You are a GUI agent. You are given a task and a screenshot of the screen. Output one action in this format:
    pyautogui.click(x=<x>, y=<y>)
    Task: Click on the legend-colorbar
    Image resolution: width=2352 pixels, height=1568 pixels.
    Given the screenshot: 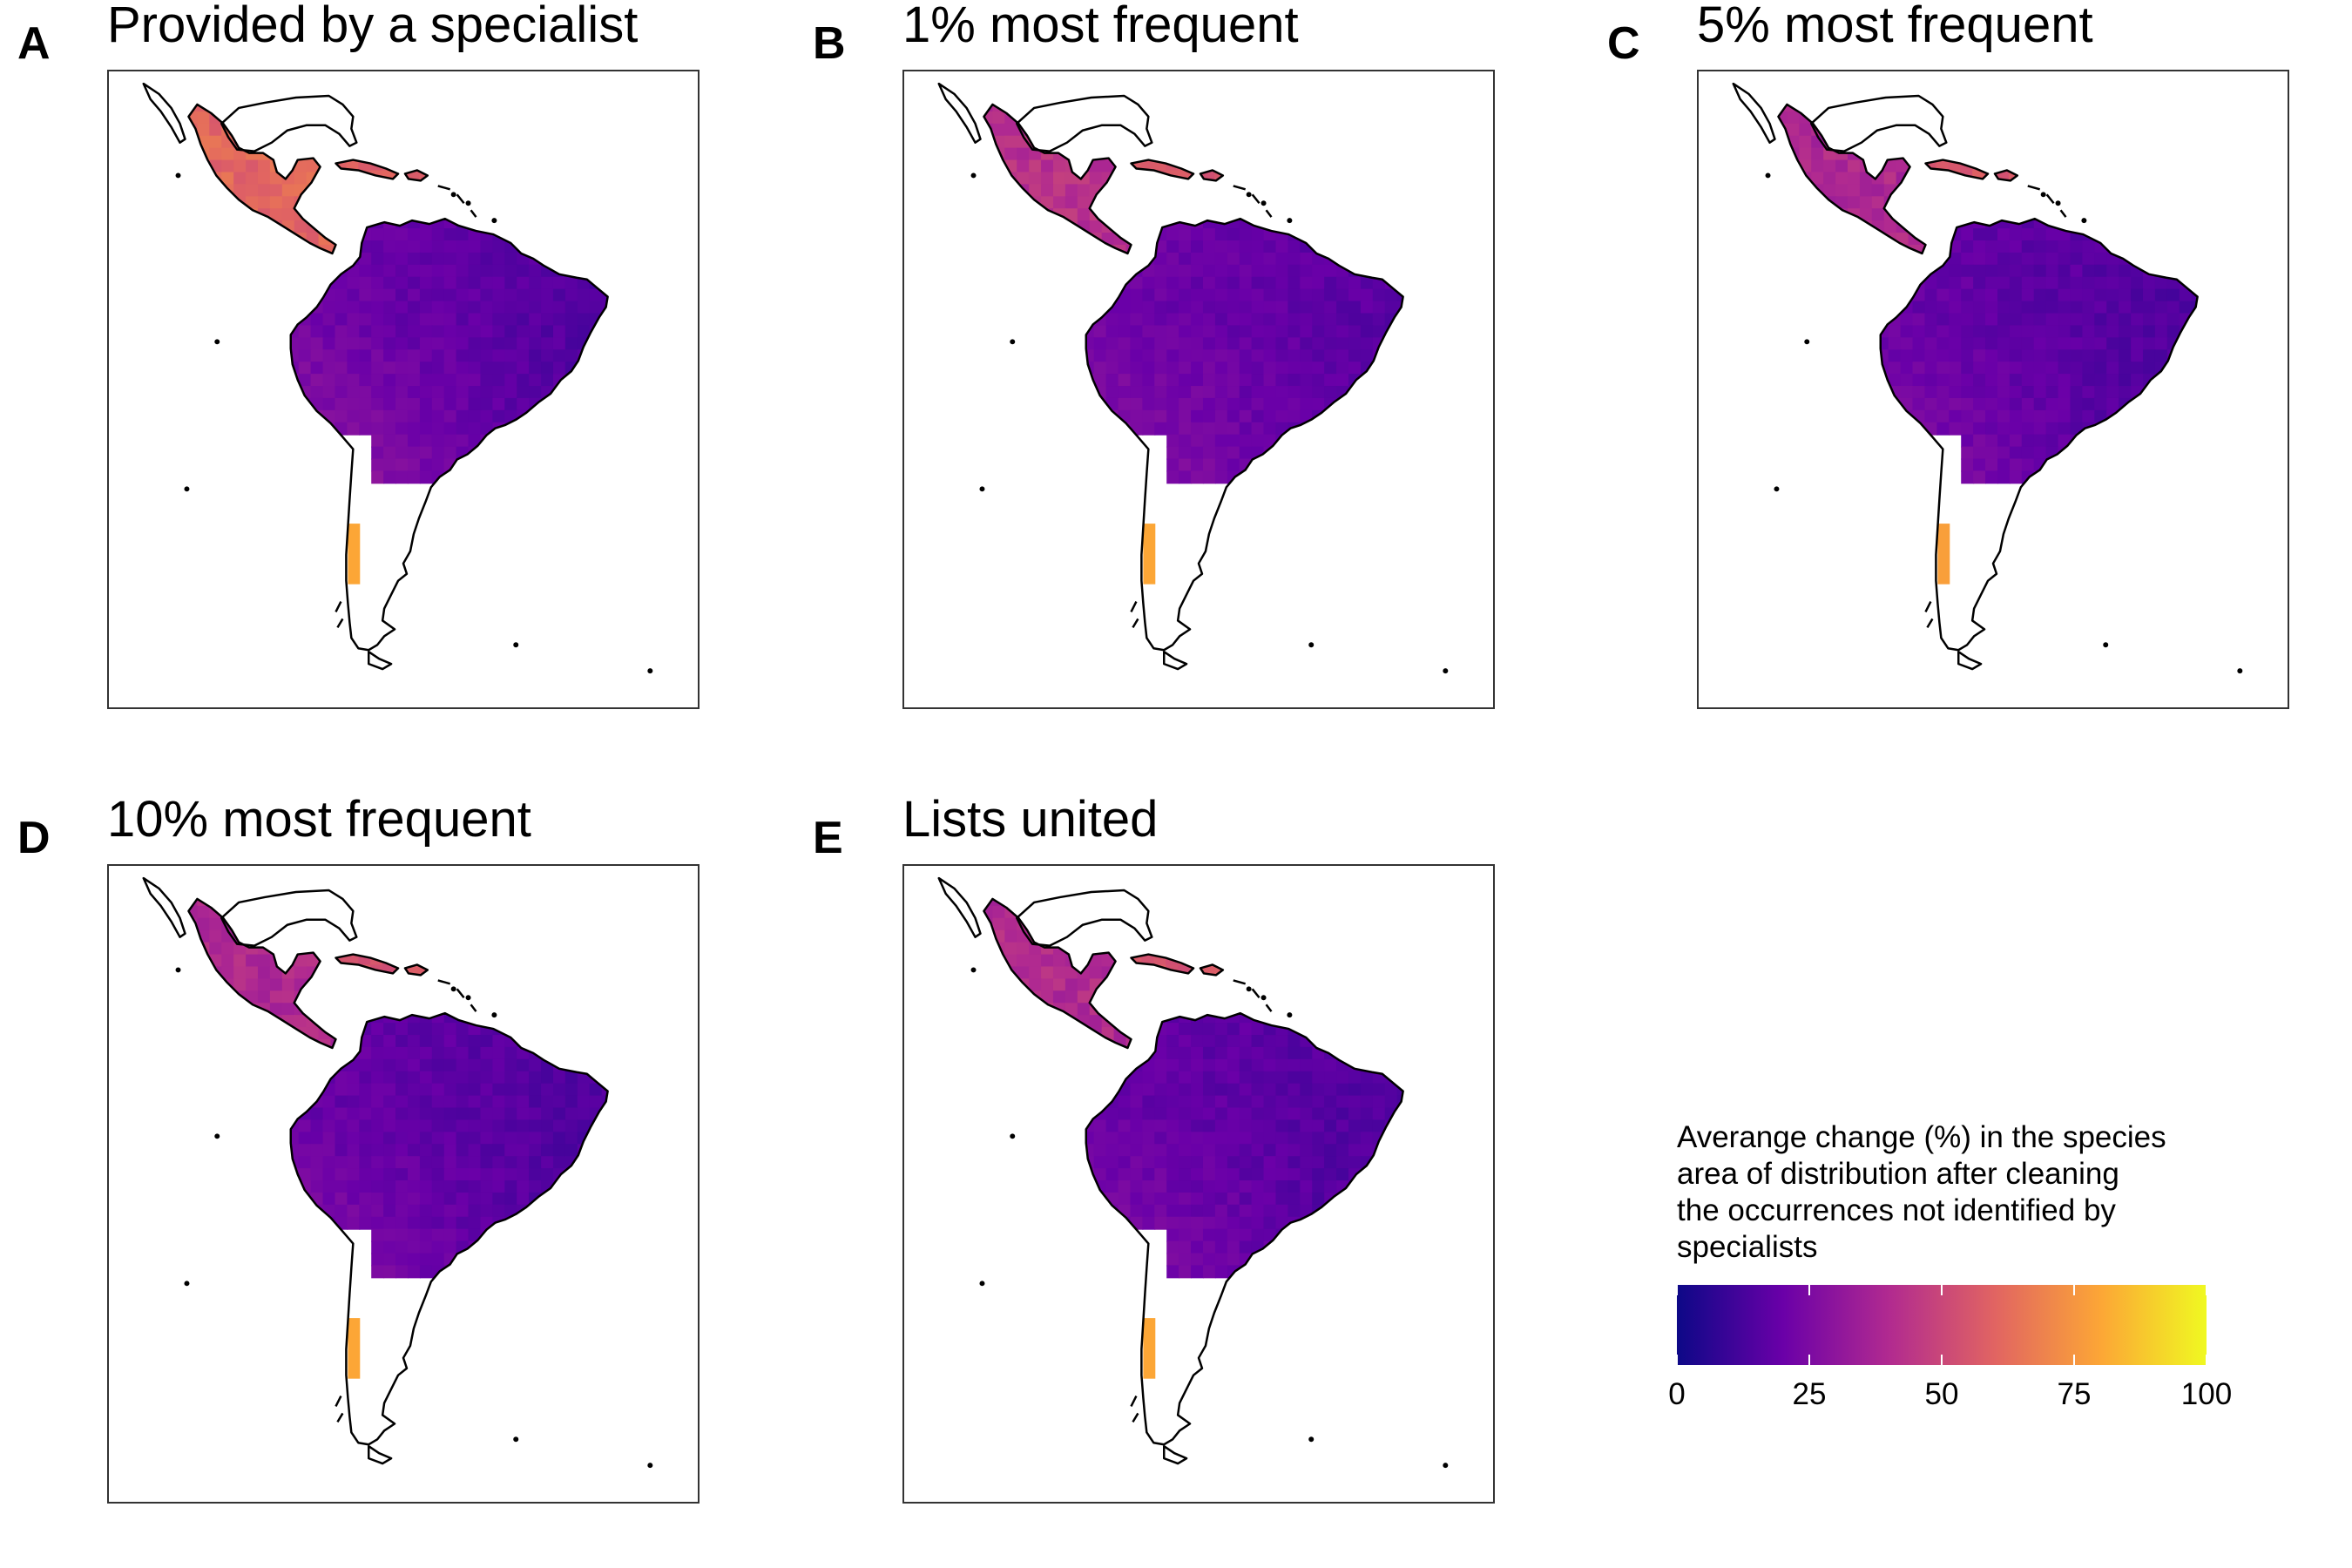 What is the action you would take?
    pyautogui.click(x=1942, y=1325)
    